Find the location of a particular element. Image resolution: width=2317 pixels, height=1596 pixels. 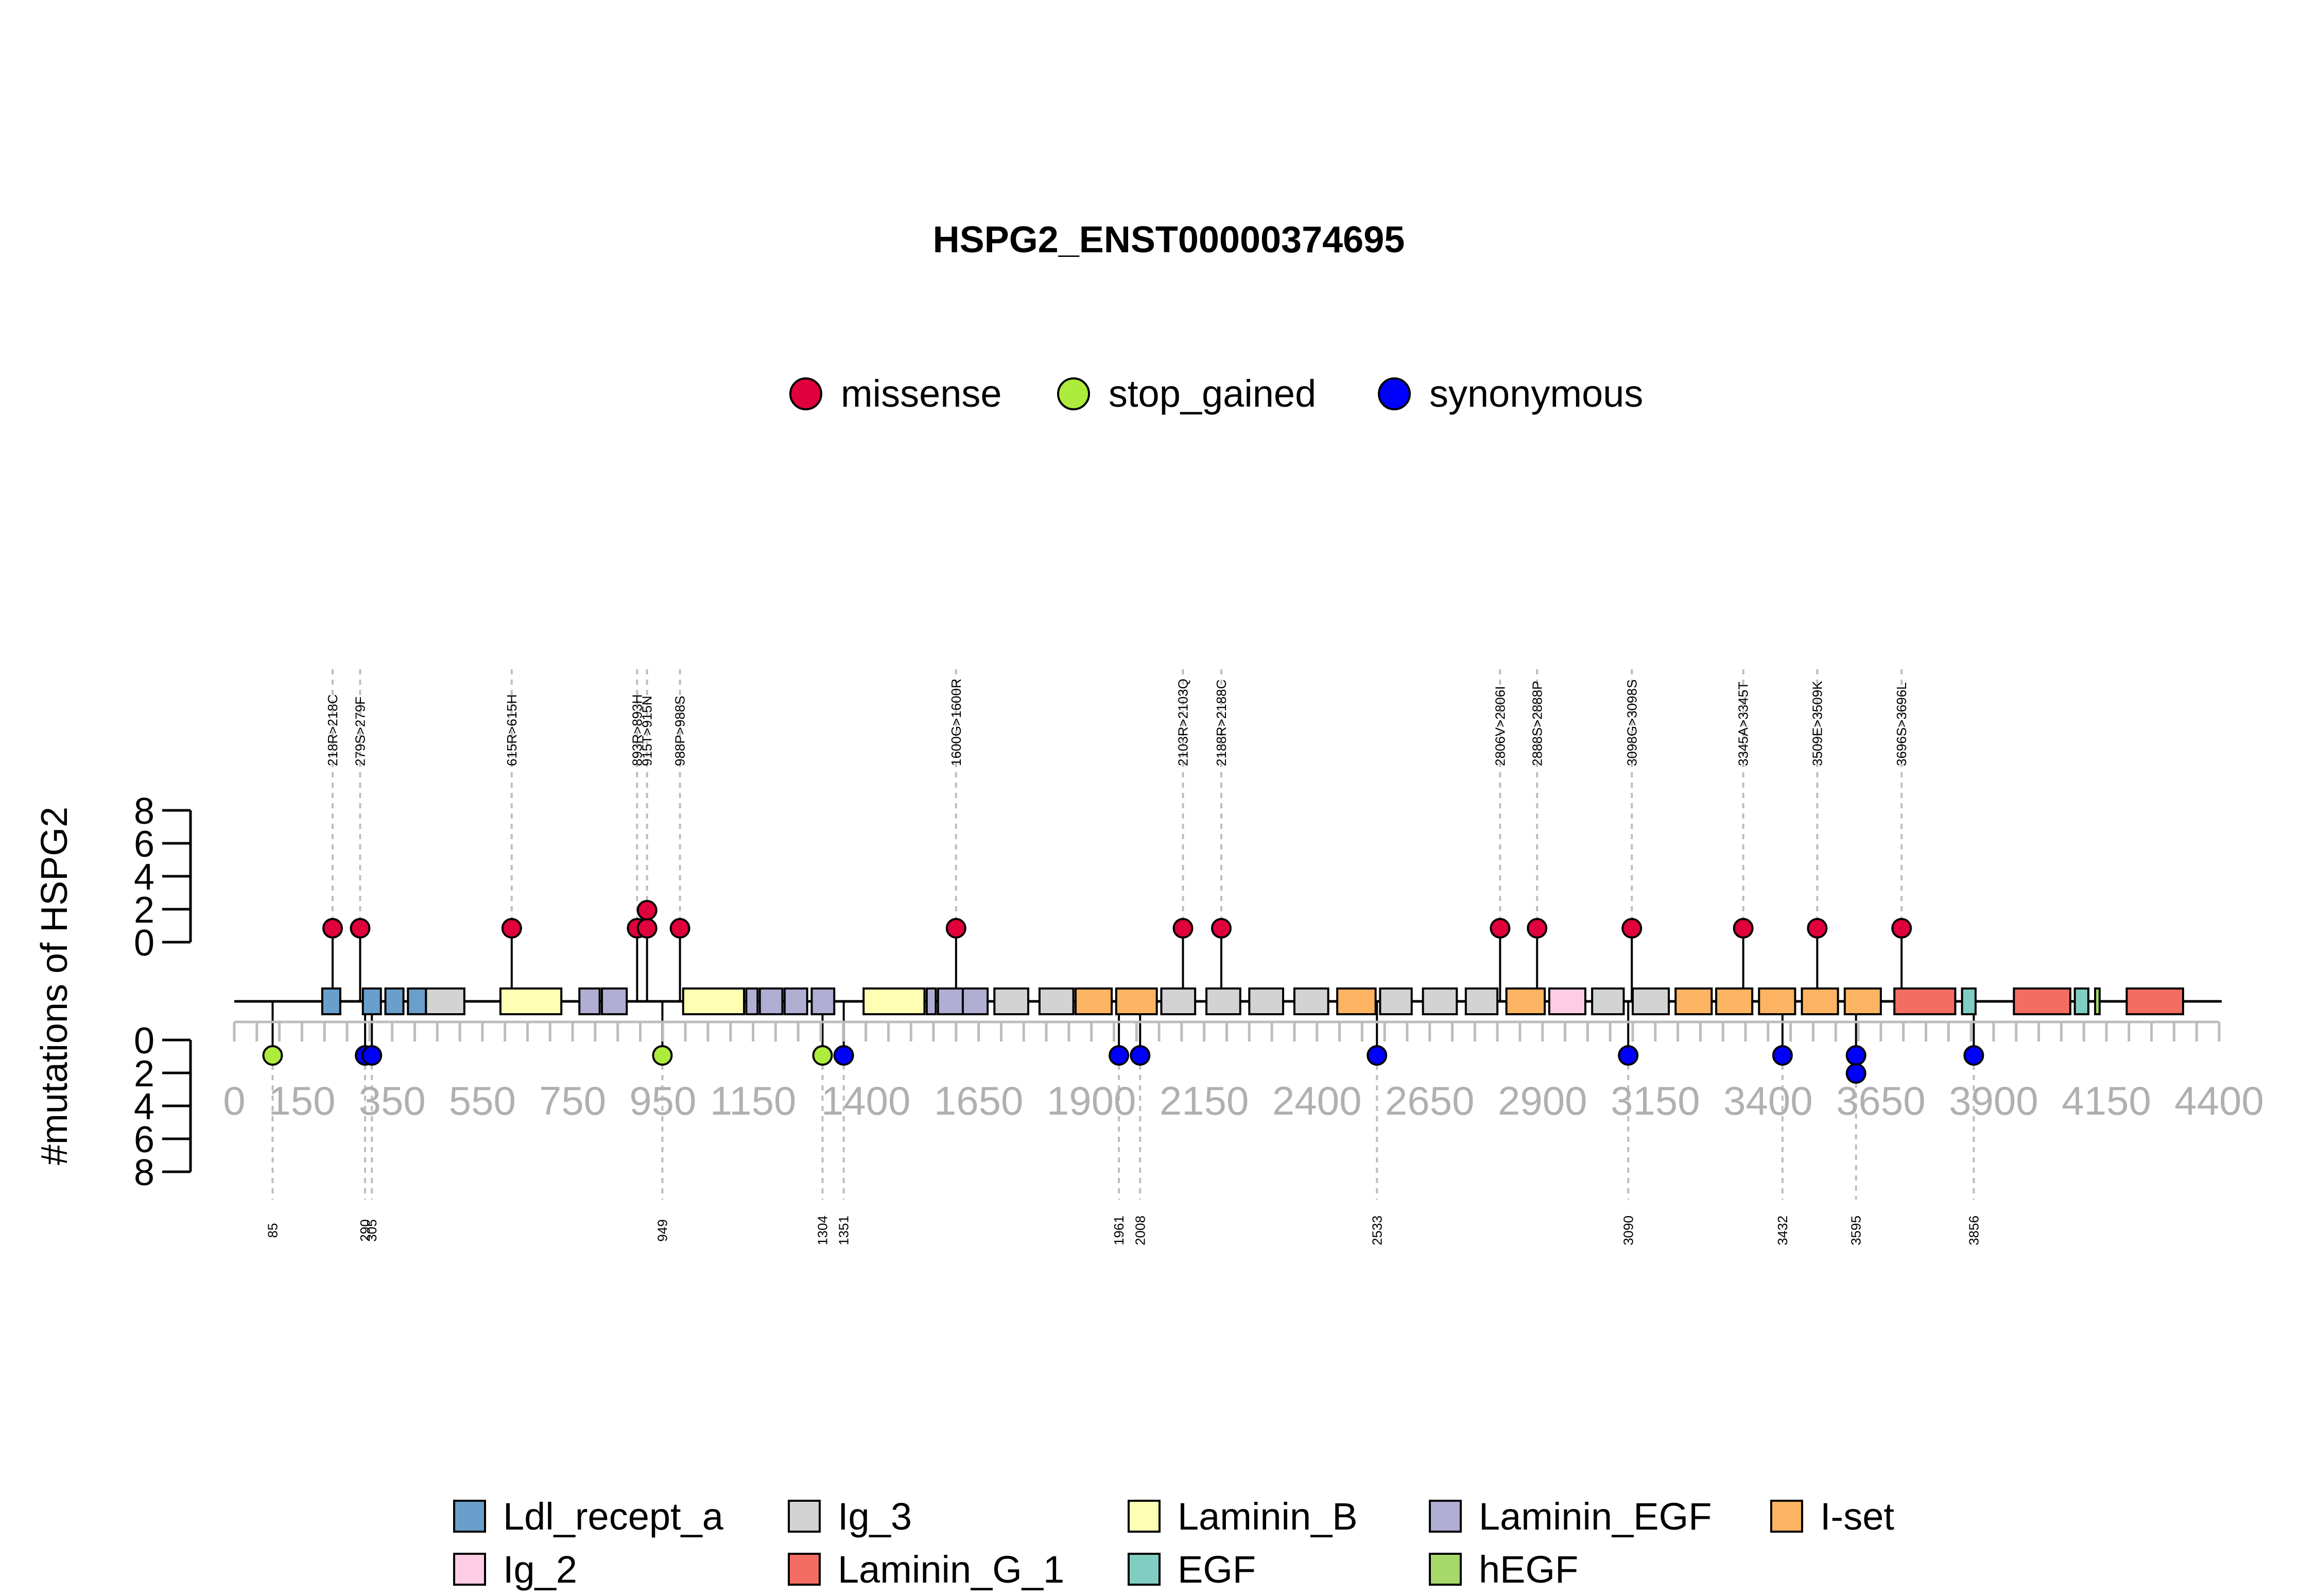

legend-label-synonymous: synonymous is located at coordinates (1536, 393).